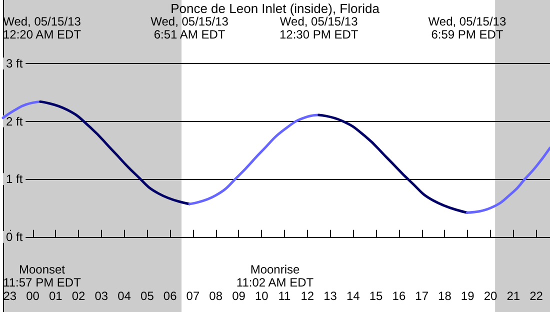 The height and width of the screenshot is (312, 550). Describe the element at coordinates (239, 296) in the screenshot. I see `x-tick-label: 09` at that location.